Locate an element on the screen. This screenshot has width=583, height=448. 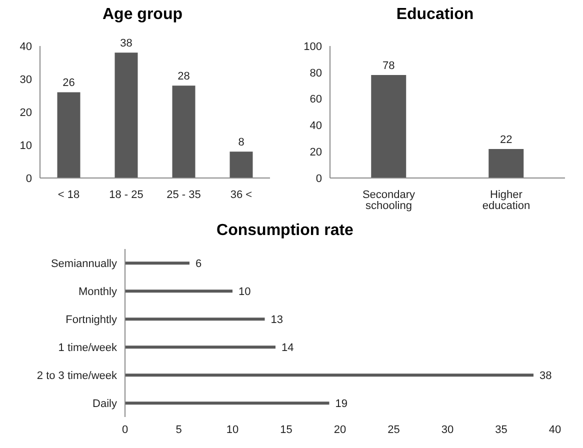
chart-title: Age group is located at coordinates (143, 15).